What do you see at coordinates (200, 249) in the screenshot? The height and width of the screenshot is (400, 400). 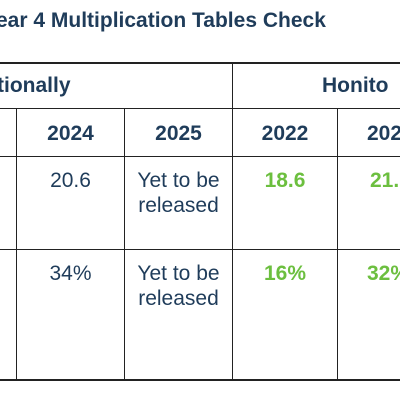 I see `table-divider-row` at bounding box center [200, 249].